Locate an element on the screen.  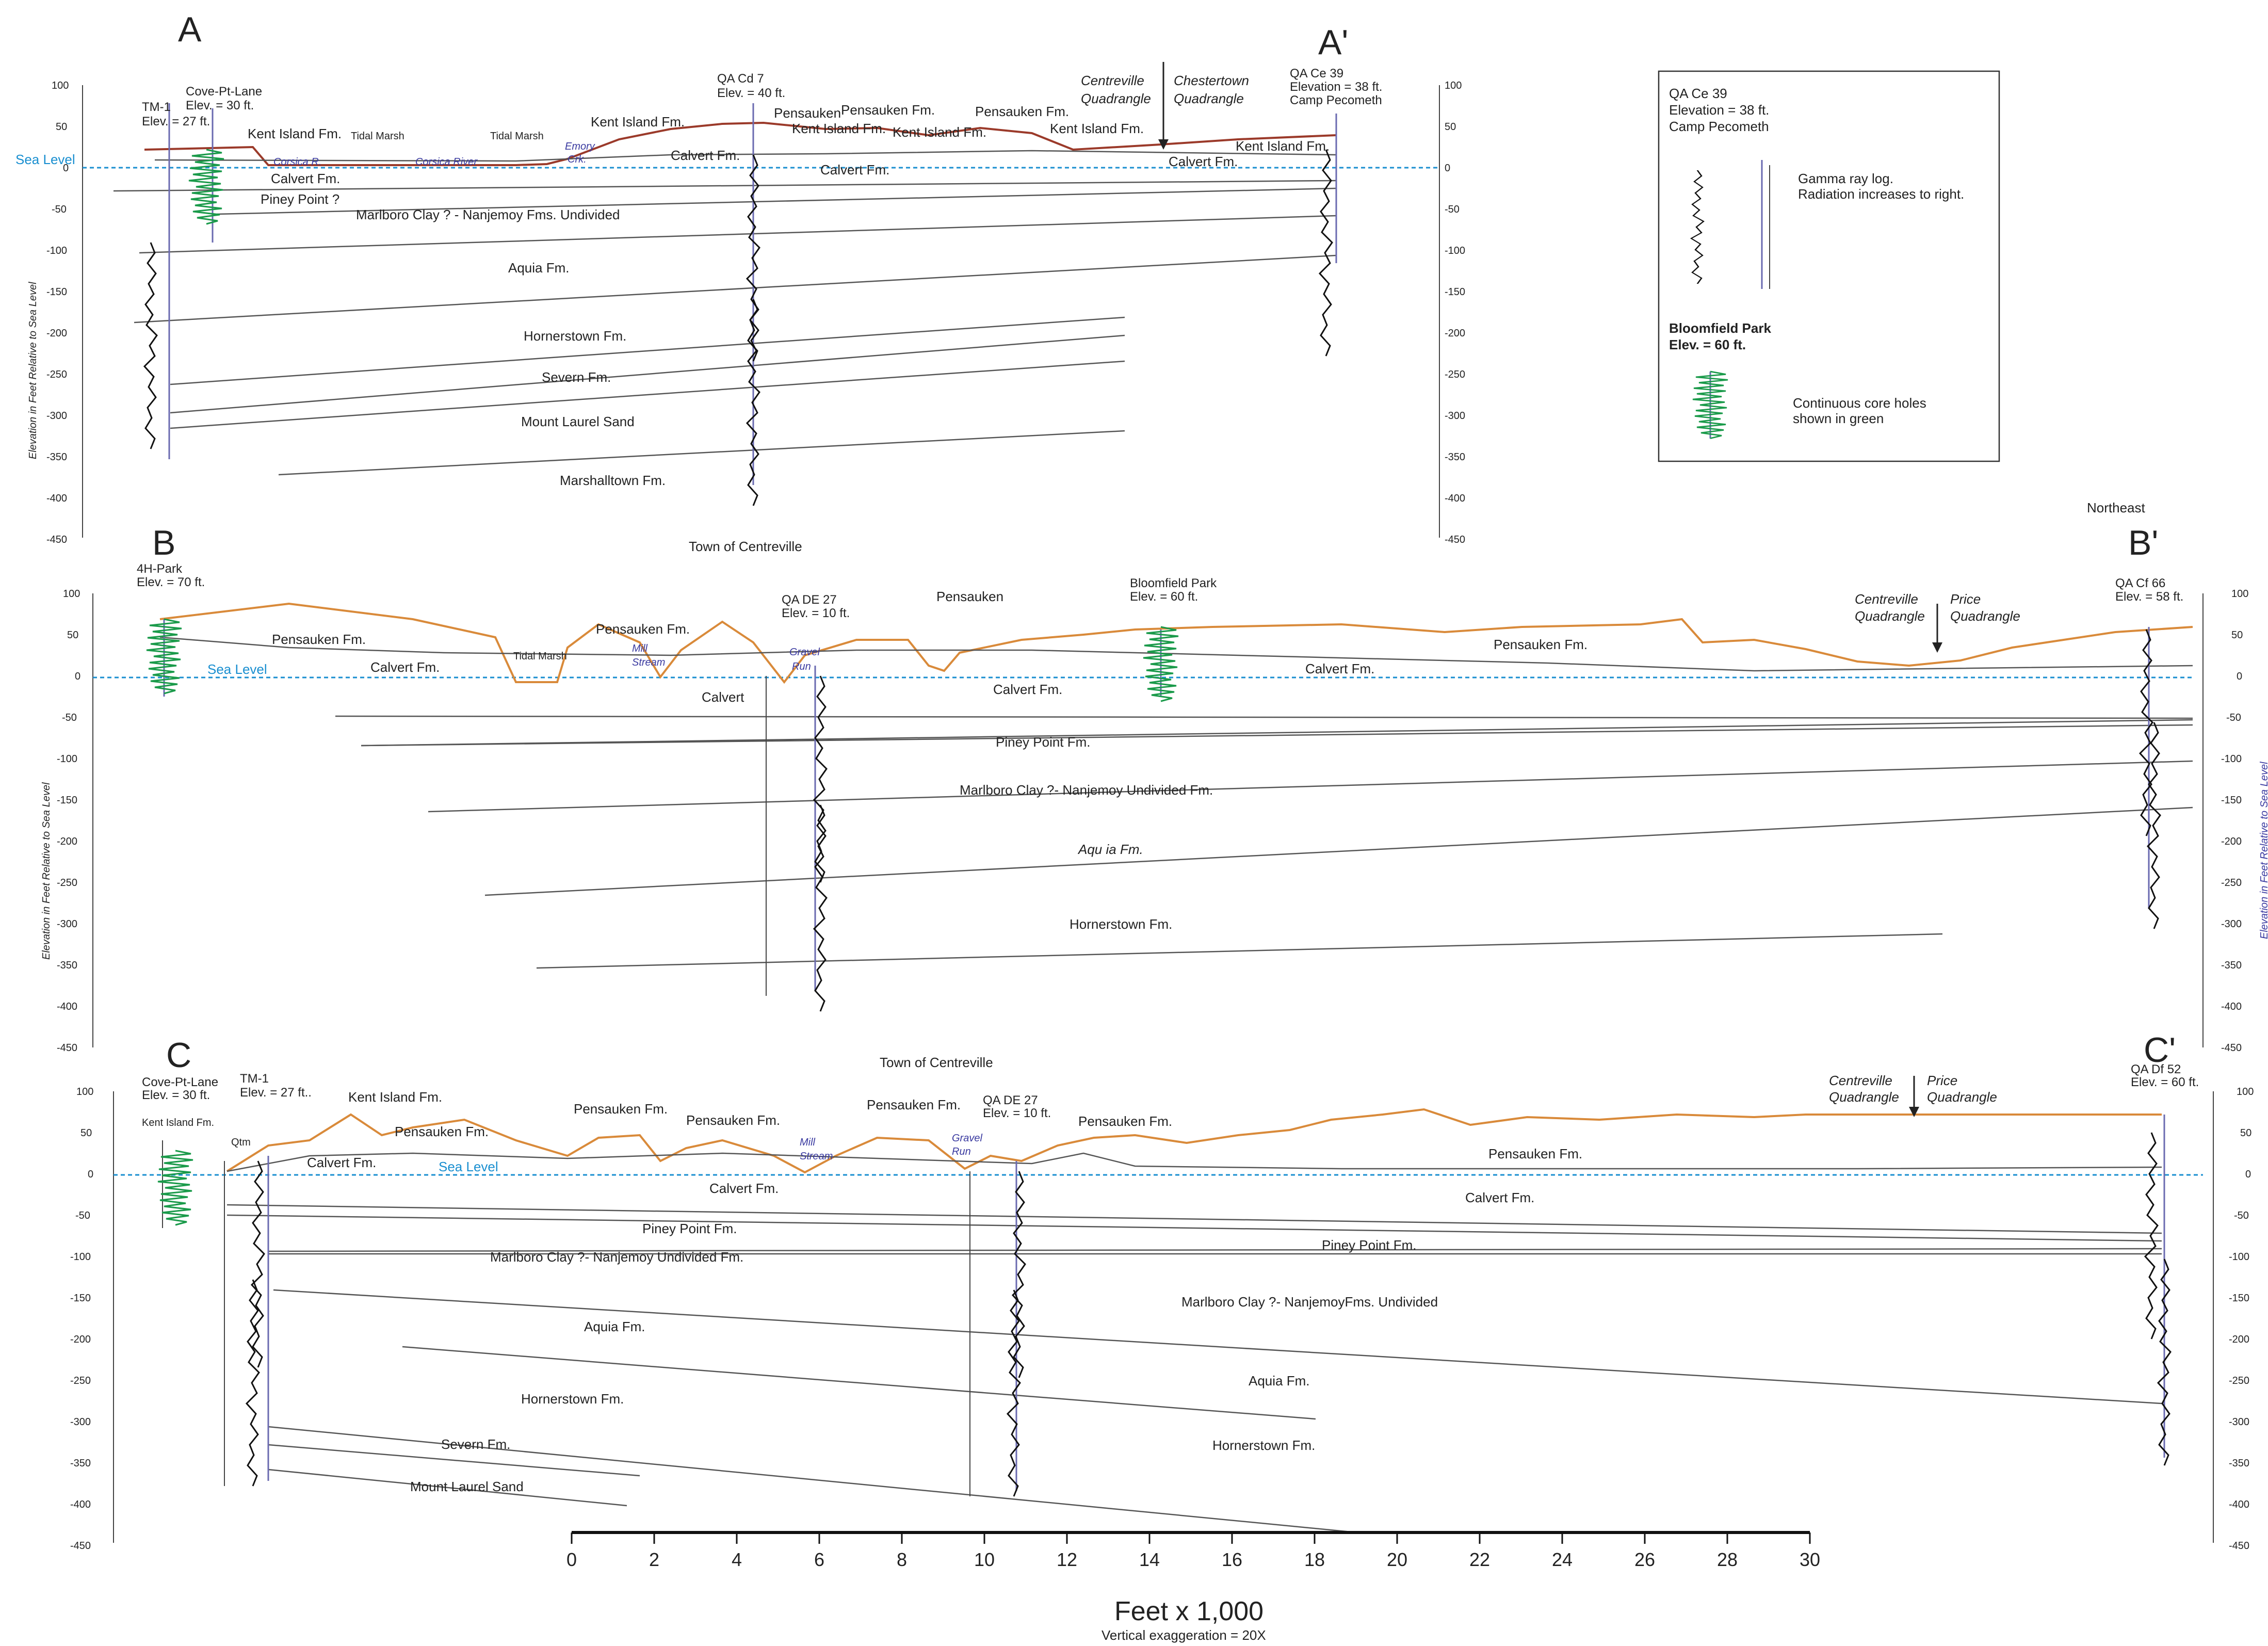
place-label: Corsica R. is located at coordinates (297, 162).